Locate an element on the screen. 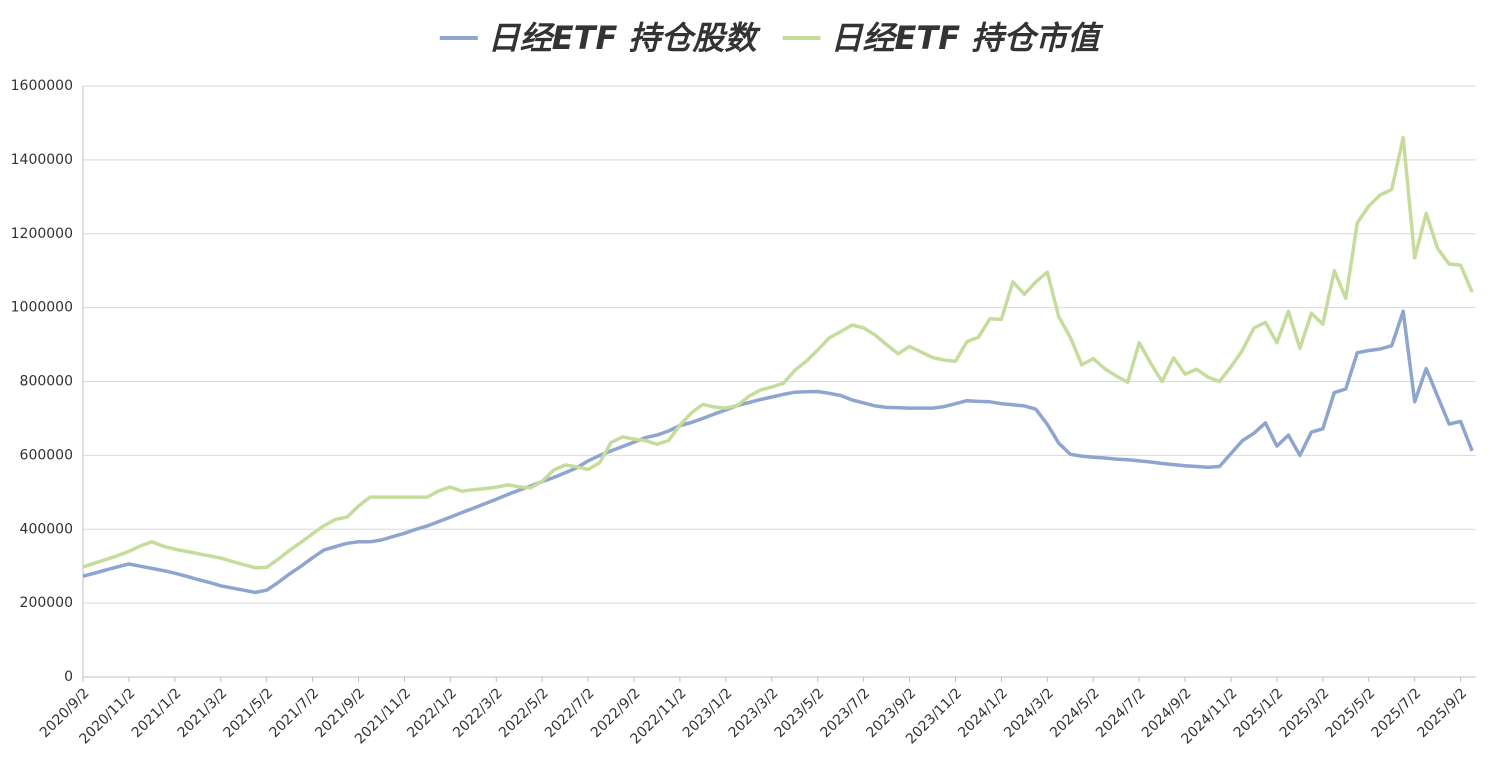 The width and height of the screenshot is (1494, 768). legend-label: 日经ETF 持仓市值 is located at coordinates (968, 38).